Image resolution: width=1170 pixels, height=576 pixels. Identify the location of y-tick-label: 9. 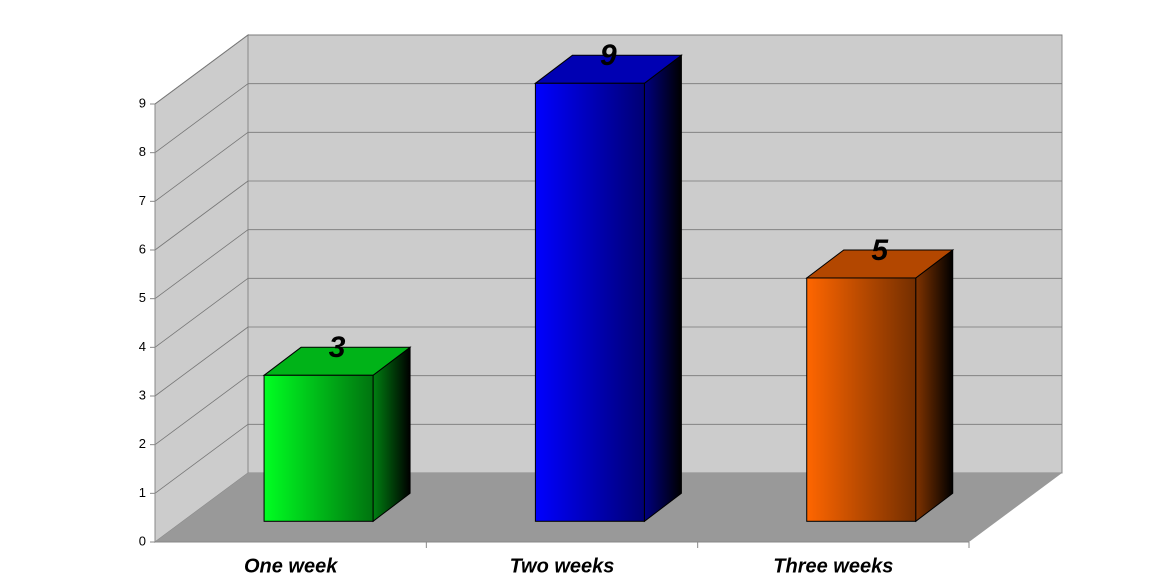
(142, 102).